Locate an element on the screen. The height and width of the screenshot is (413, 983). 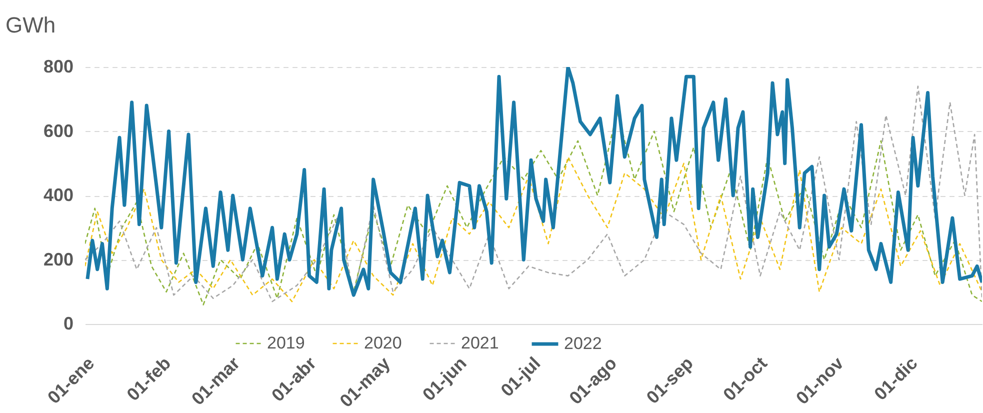
legend-label: 2019 is located at coordinates (286, 343).